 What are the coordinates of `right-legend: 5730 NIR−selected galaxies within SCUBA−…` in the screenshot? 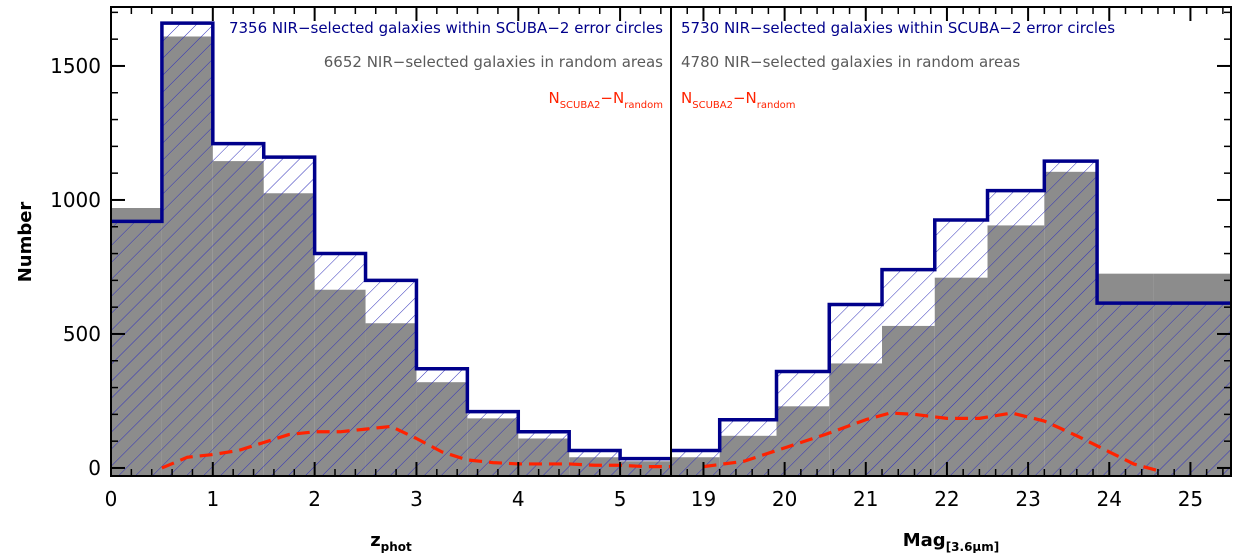 It's located at (898, 65).